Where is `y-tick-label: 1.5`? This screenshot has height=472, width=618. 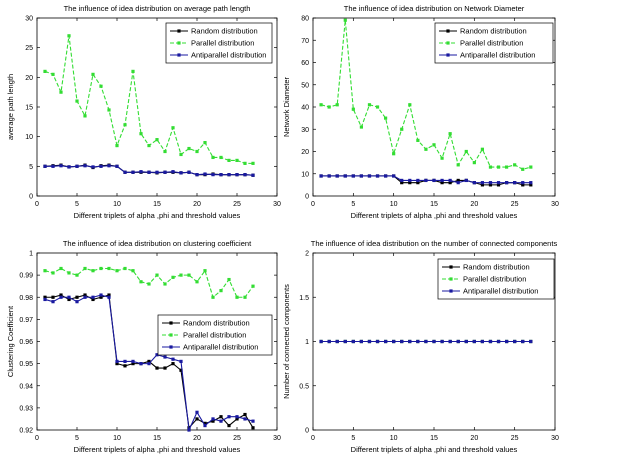
y-tick-label: 1.5 is located at coordinates (304, 298).